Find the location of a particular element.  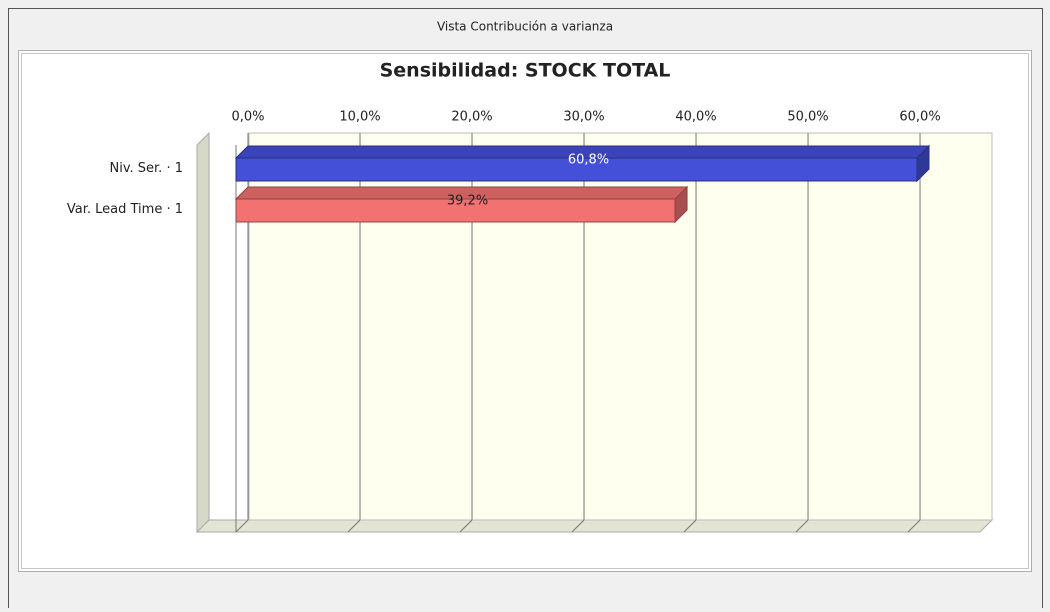

x-tick-label: 20,0% is located at coordinates (471, 117).